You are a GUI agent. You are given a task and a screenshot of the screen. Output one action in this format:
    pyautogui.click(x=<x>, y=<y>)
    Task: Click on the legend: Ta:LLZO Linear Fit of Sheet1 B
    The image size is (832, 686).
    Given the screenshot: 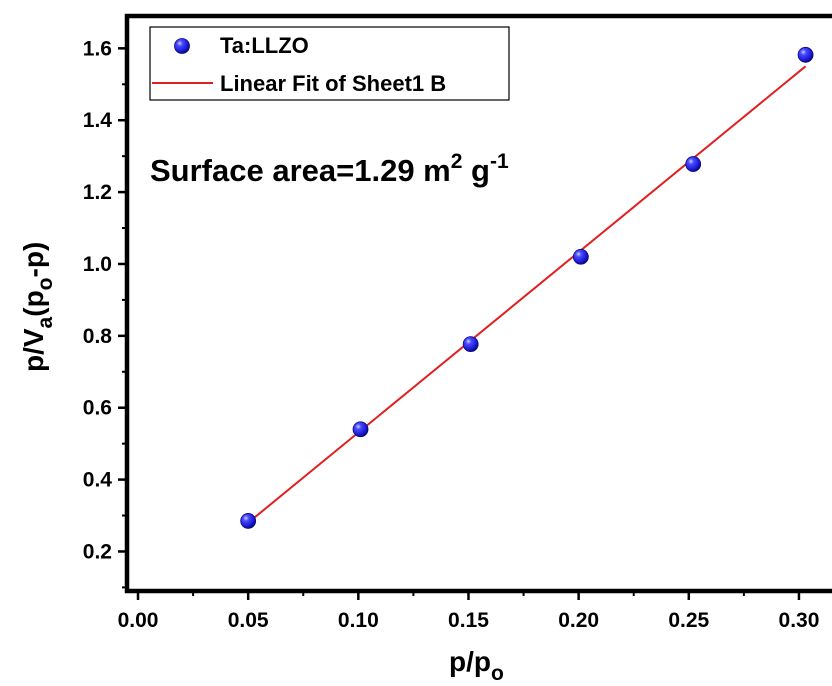 What is the action you would take?
    pyautogui.click(x=329, y=63)
    